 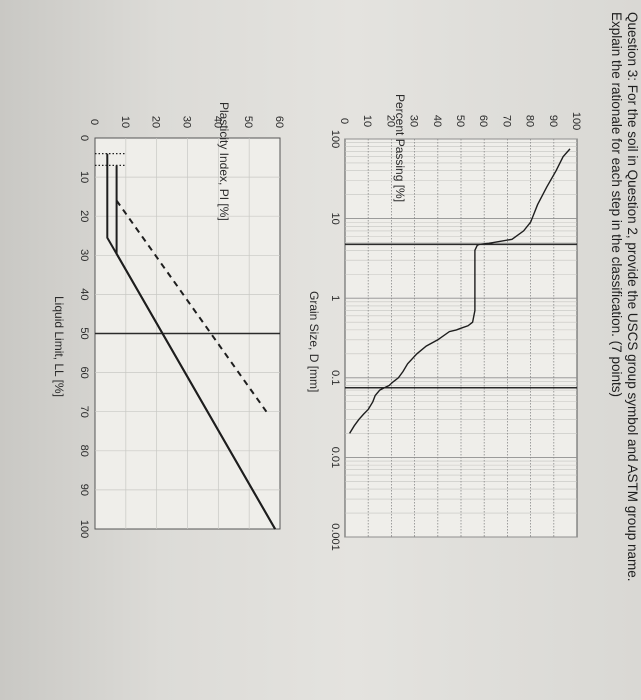 I want to click on plasticity-index-tick-label: 50, so click(x=248, y=122).